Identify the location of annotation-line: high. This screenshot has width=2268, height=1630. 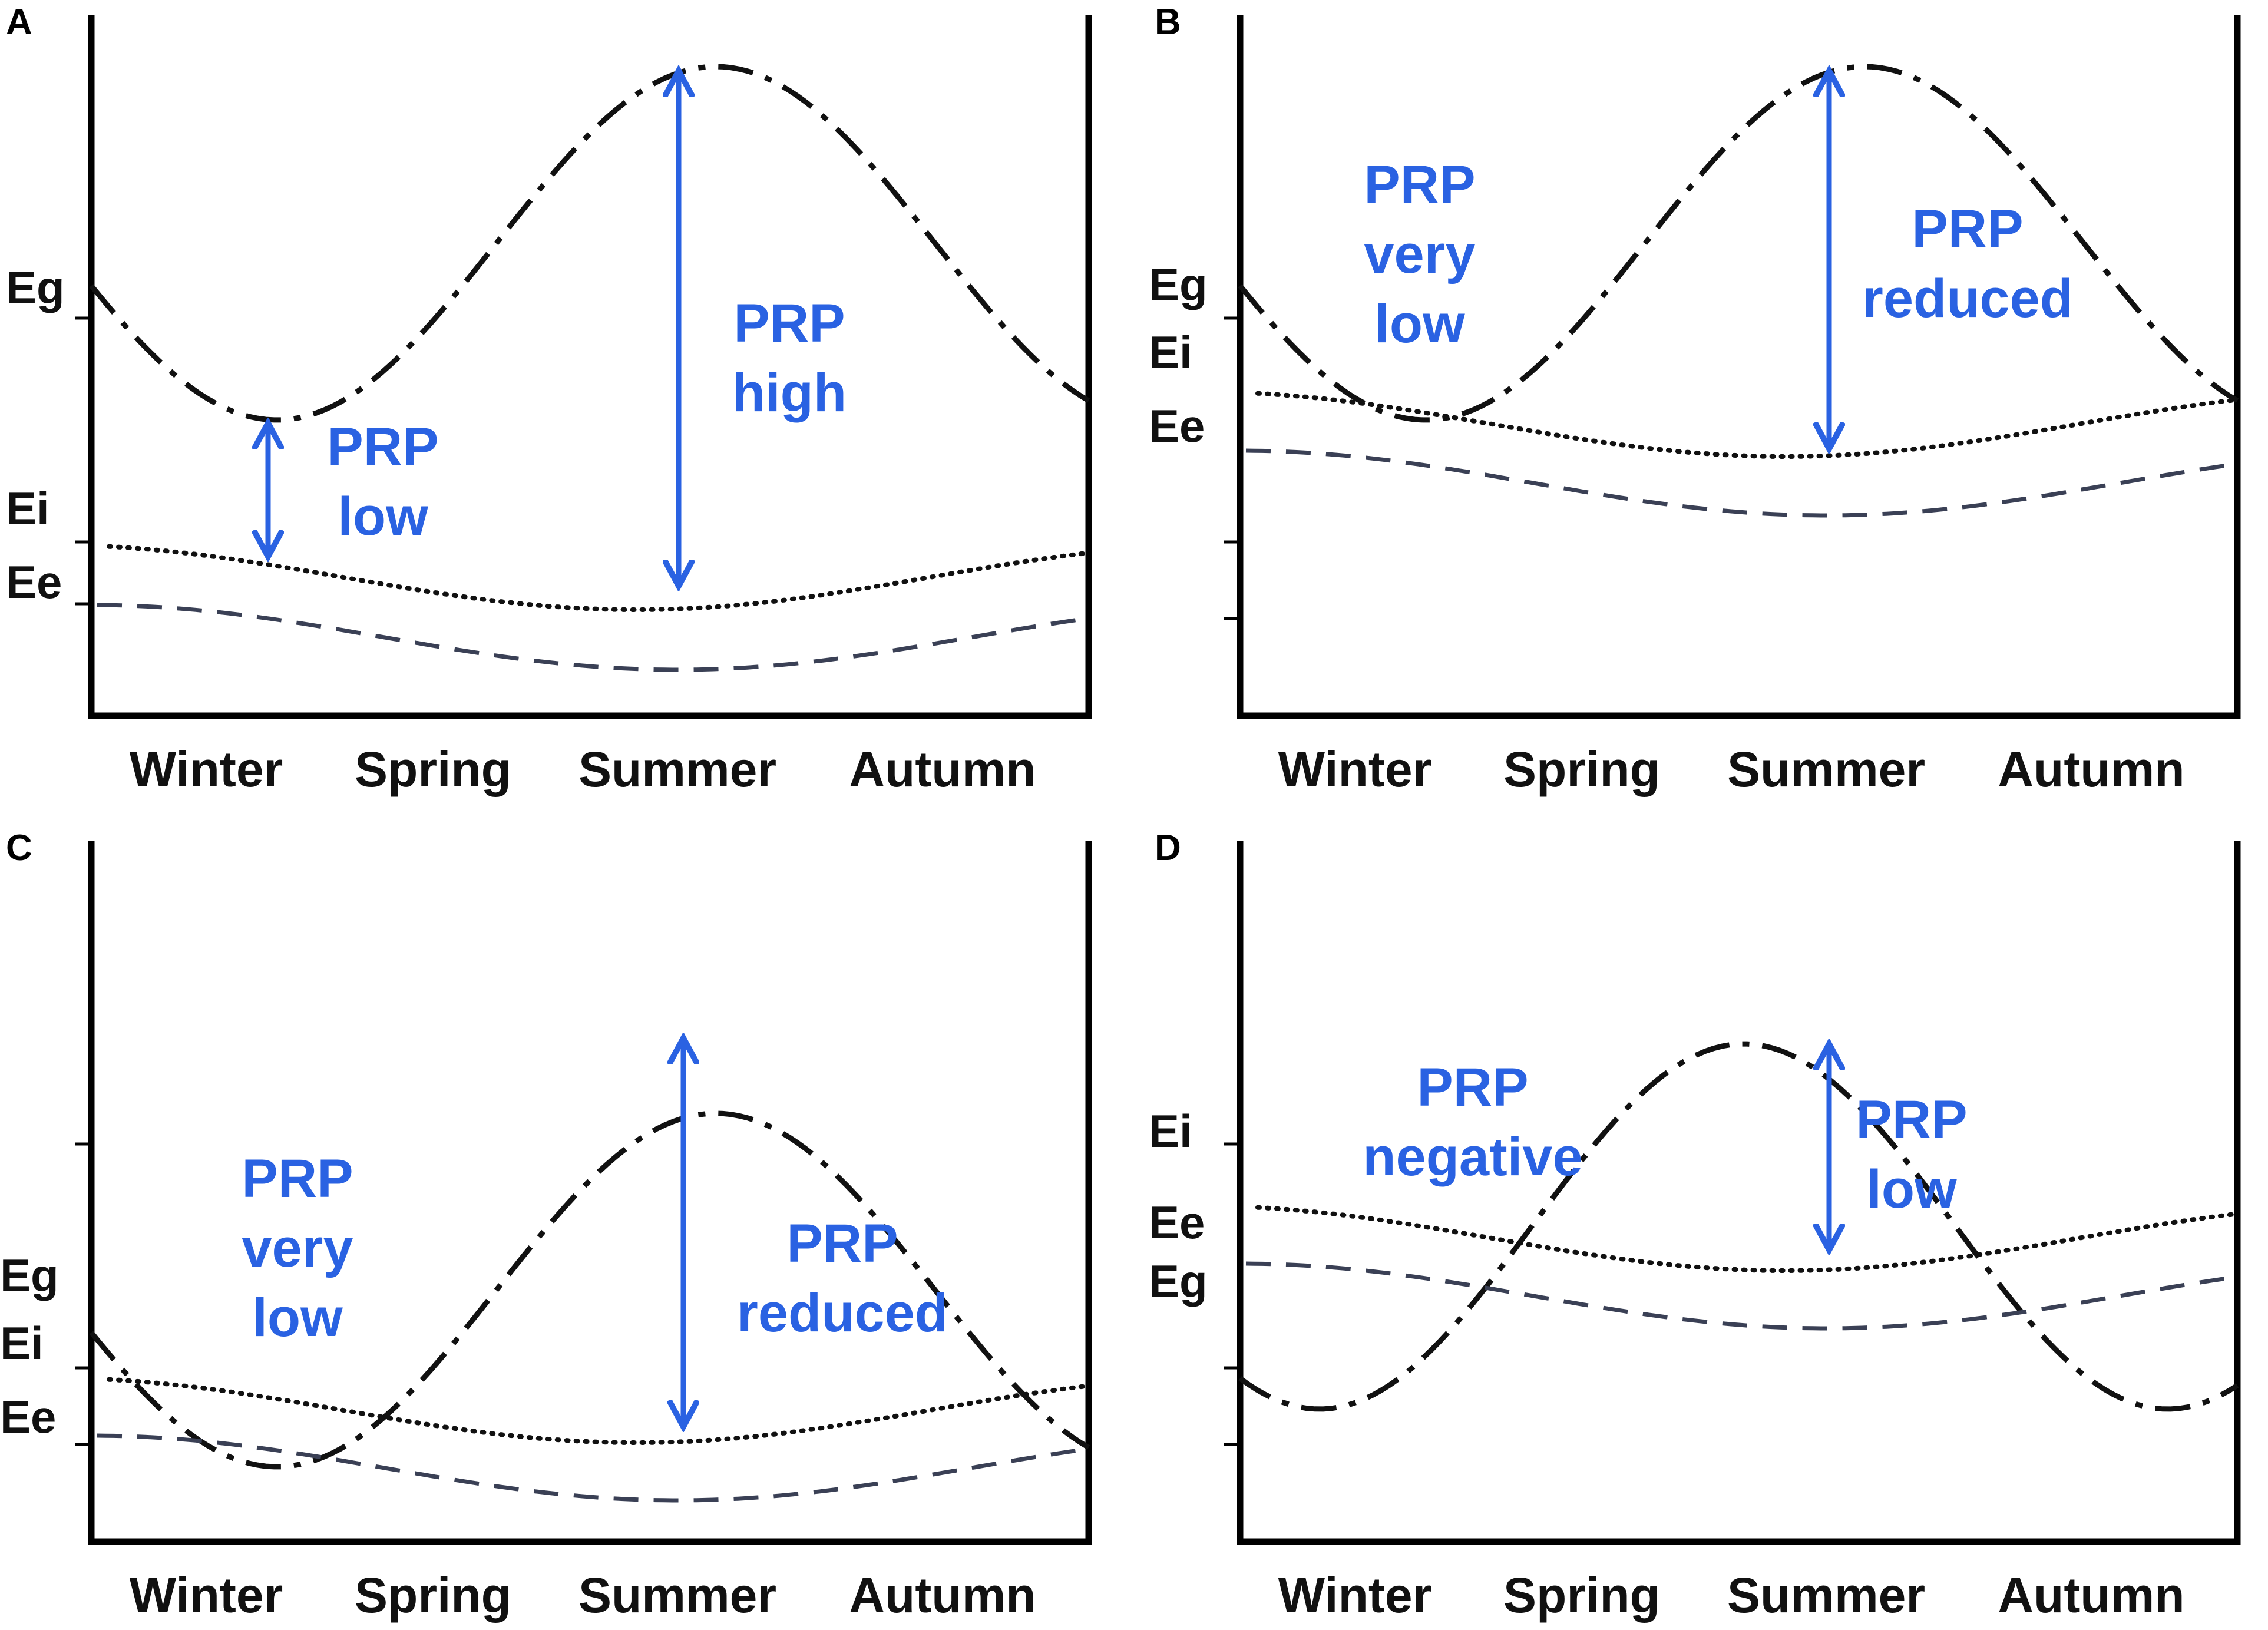
(789, 393).